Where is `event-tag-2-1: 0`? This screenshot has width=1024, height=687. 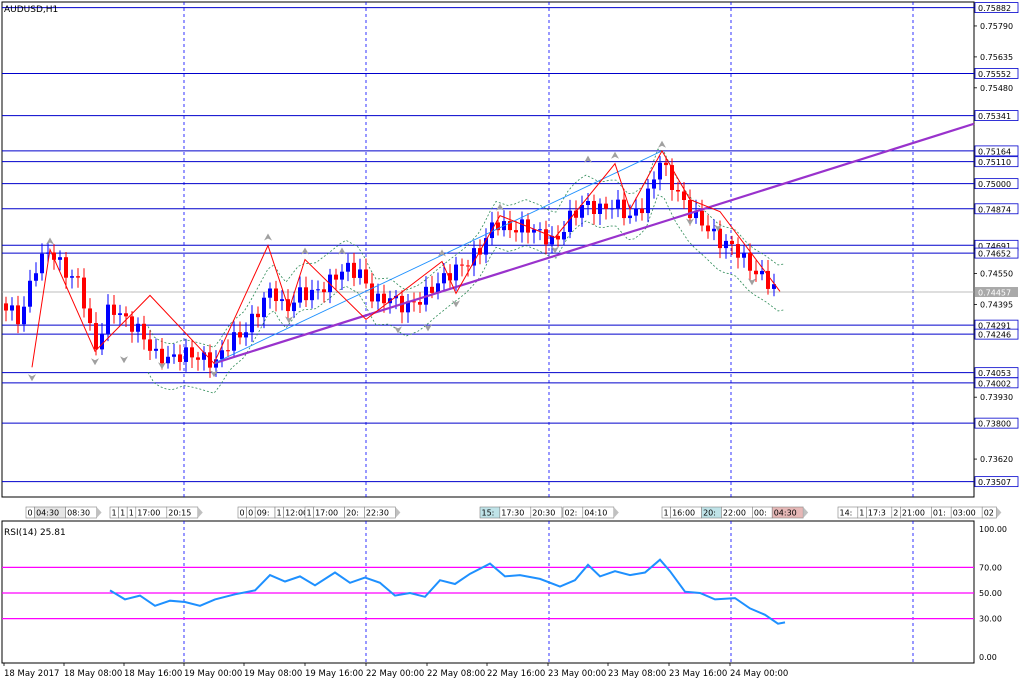 event-tag-2-1: 0 is located at coordinates (250, 513).